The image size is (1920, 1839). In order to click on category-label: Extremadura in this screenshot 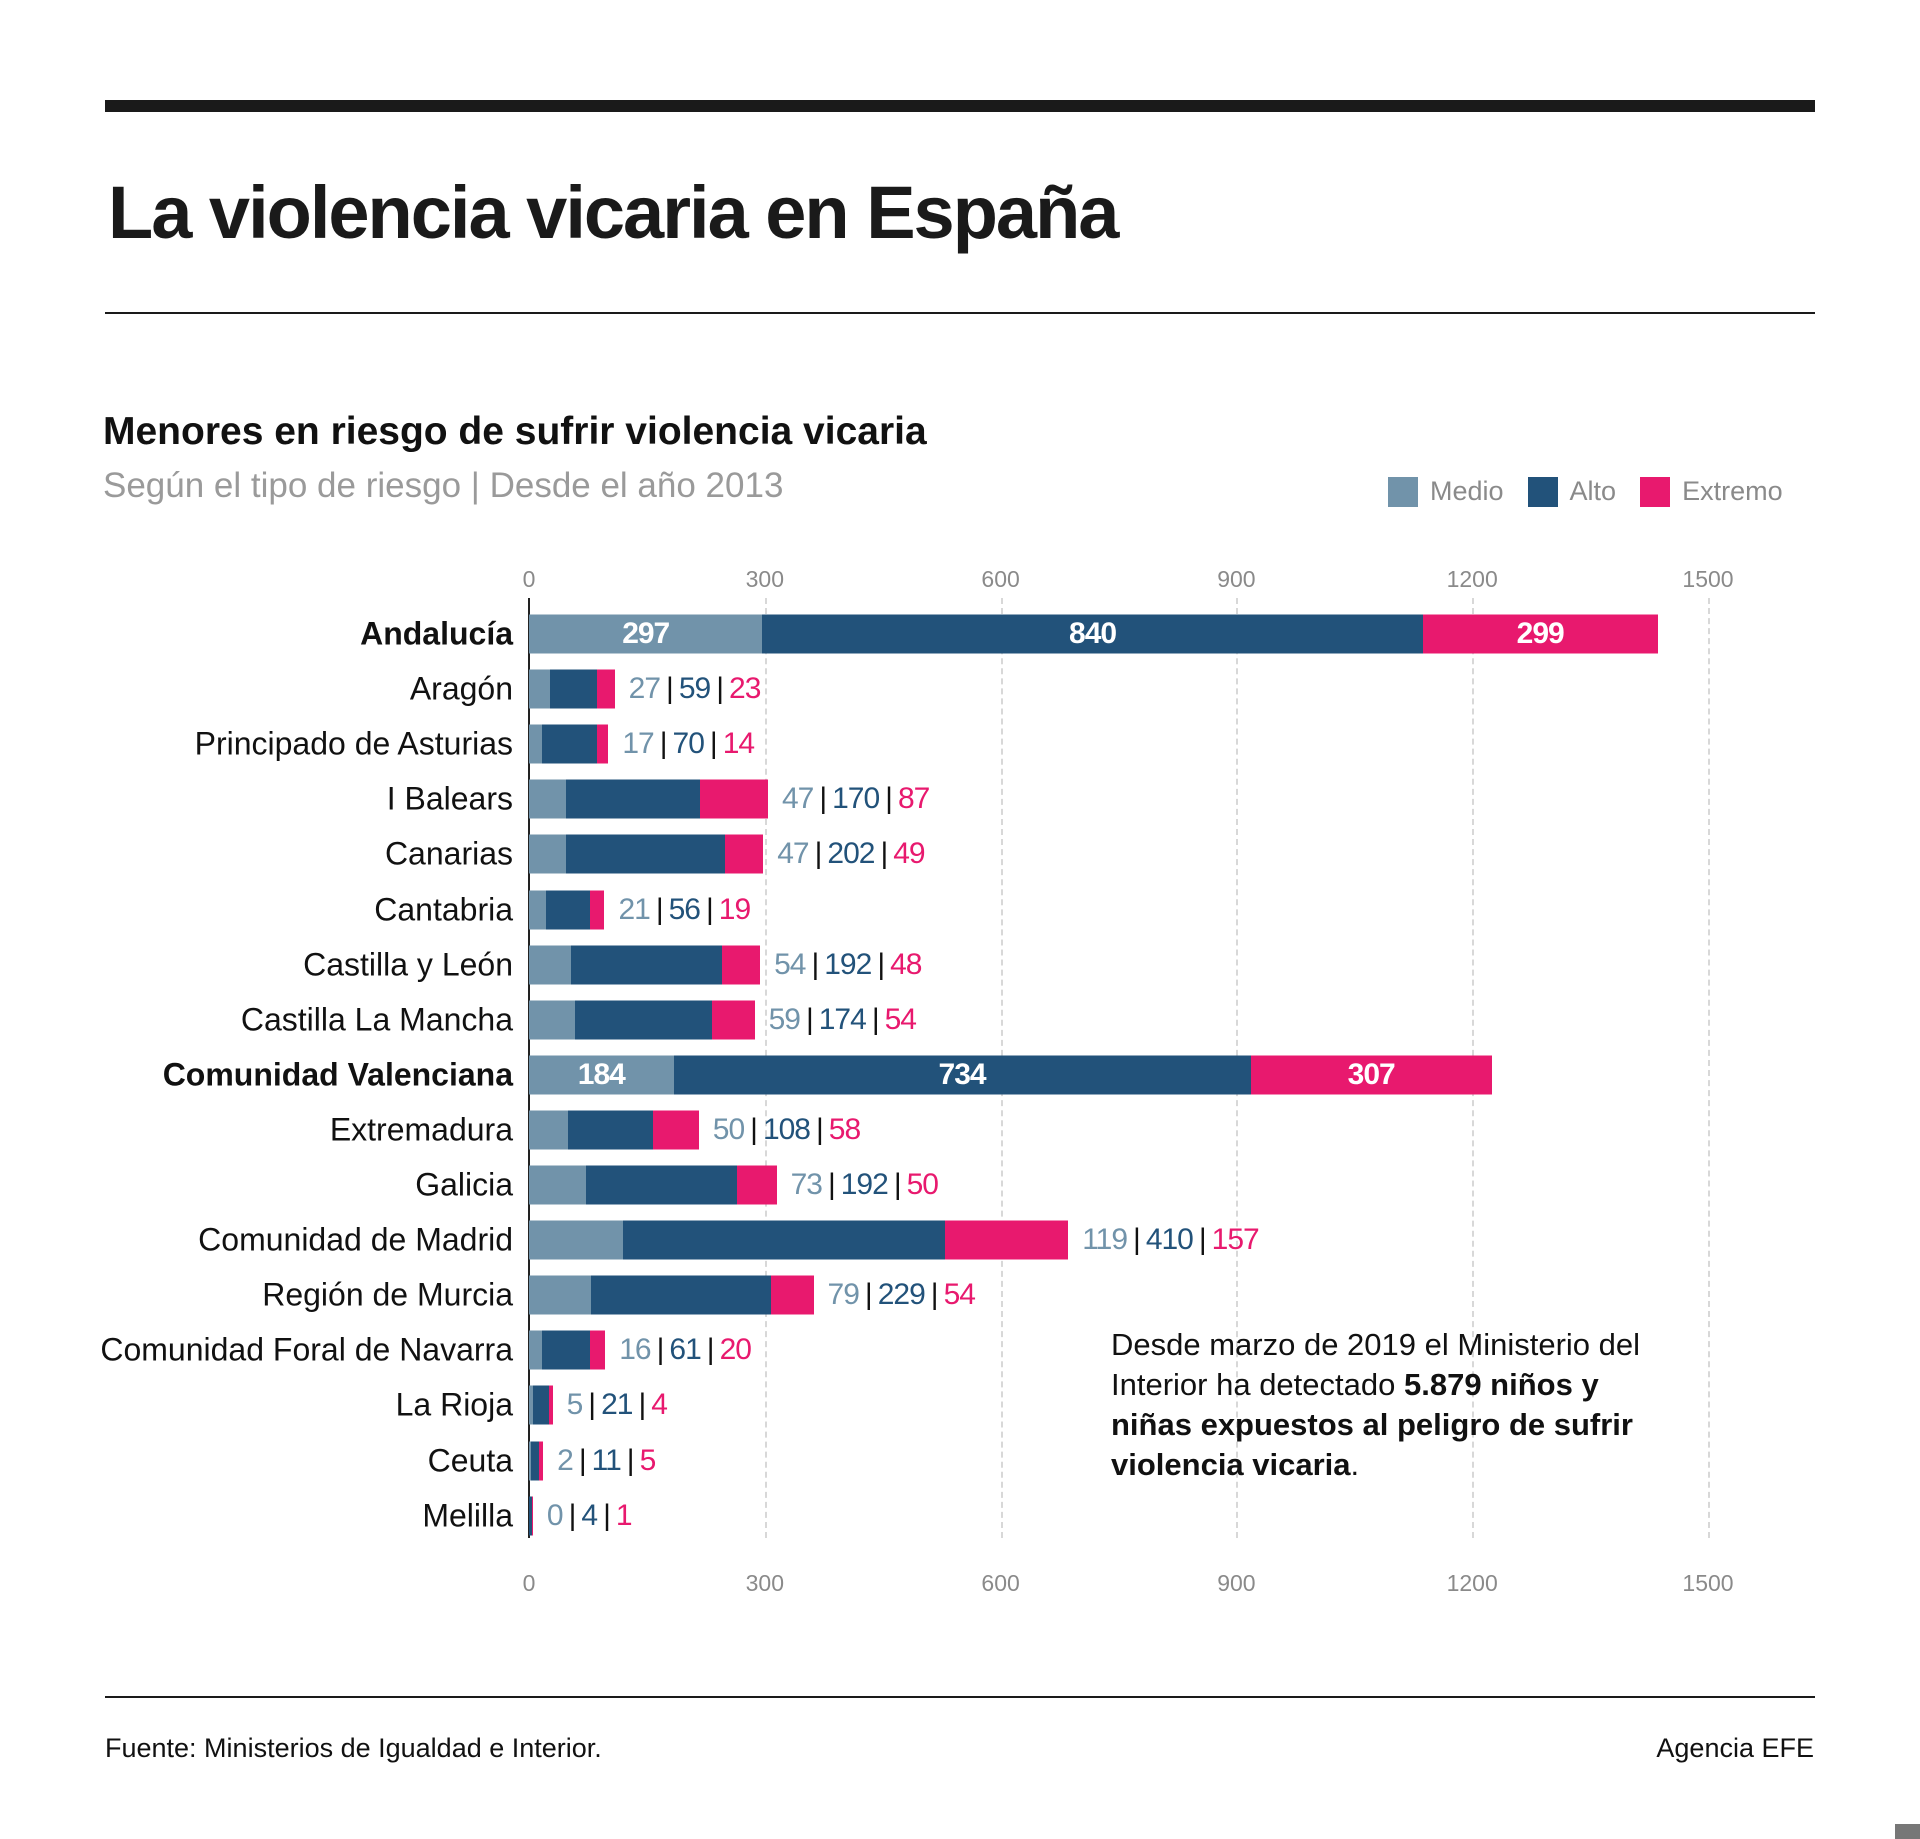, I will do `click(421, 1129)`.